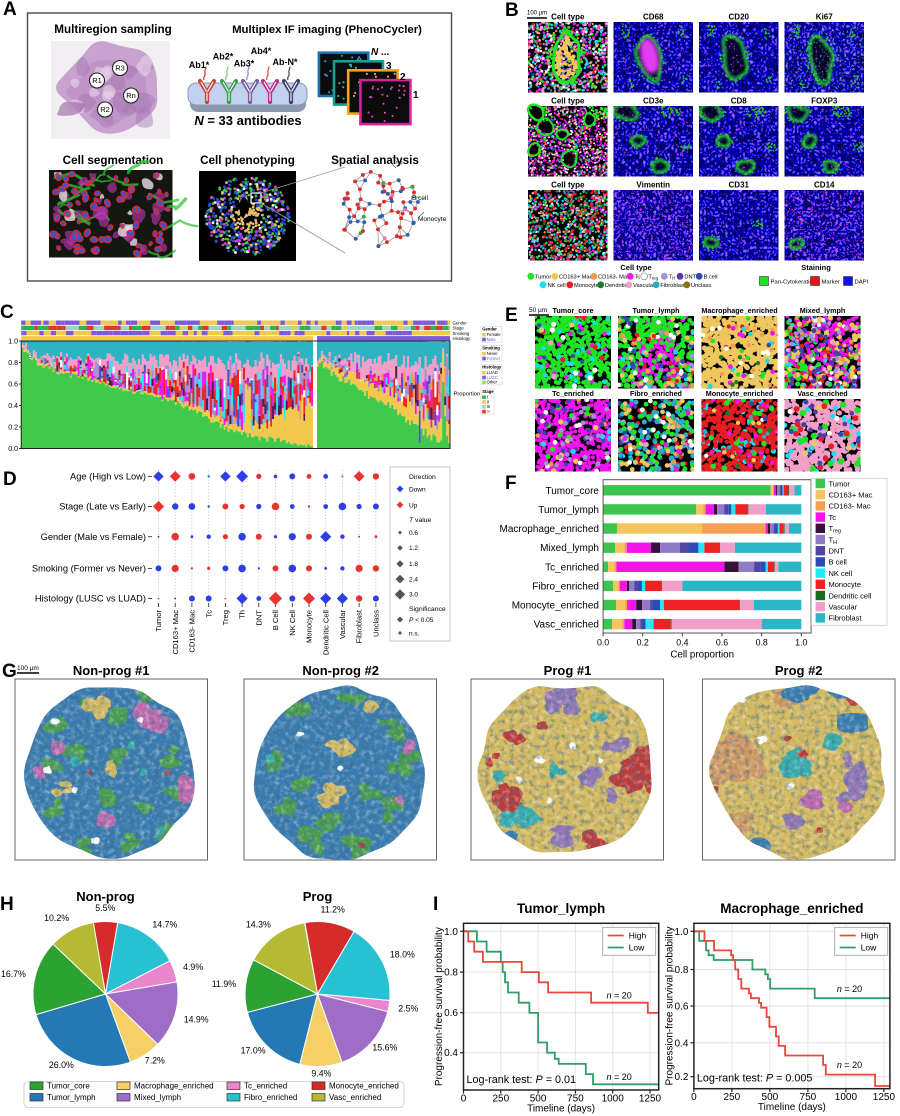 The width and height of the screenshot is (900, 1116). I want to click on svg-text: Unclass, so click(376, 623).